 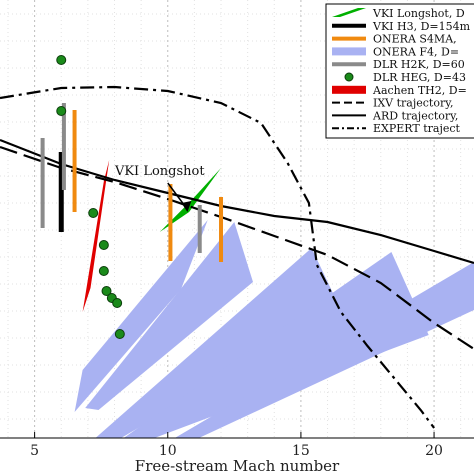 I want to click on legend-label-vki-longshot-d: VKI Longshot, D, so click(x=418, y=13).